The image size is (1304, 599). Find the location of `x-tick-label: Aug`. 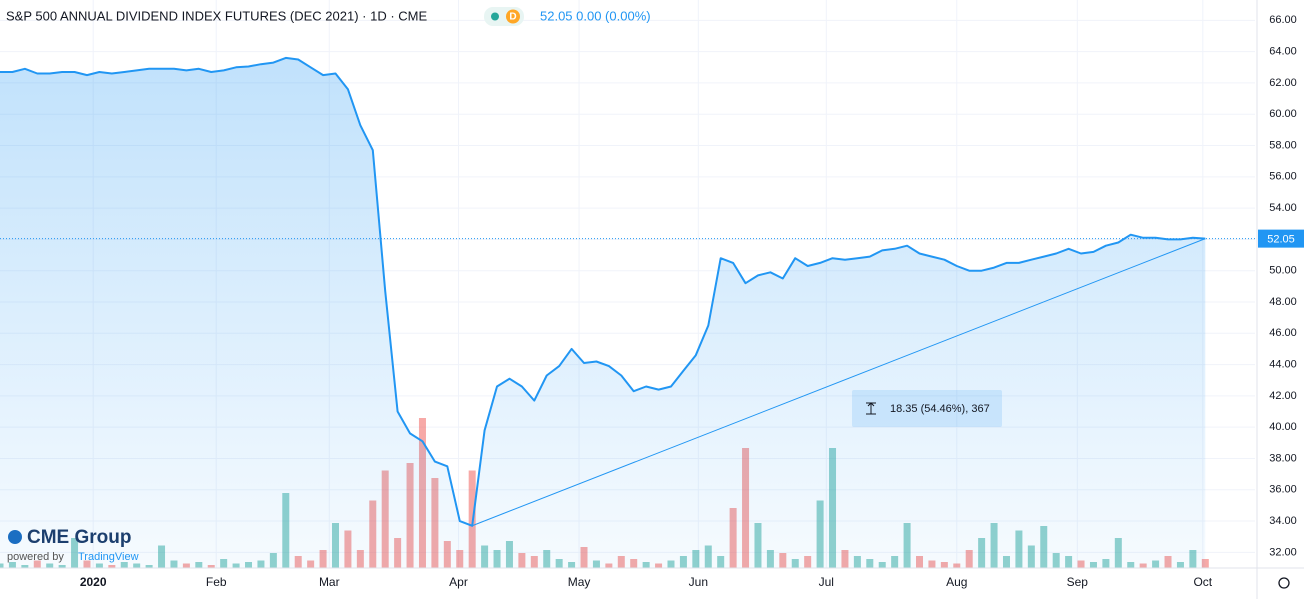

x-tick-label: Aug is located at coordinates (956, 582).